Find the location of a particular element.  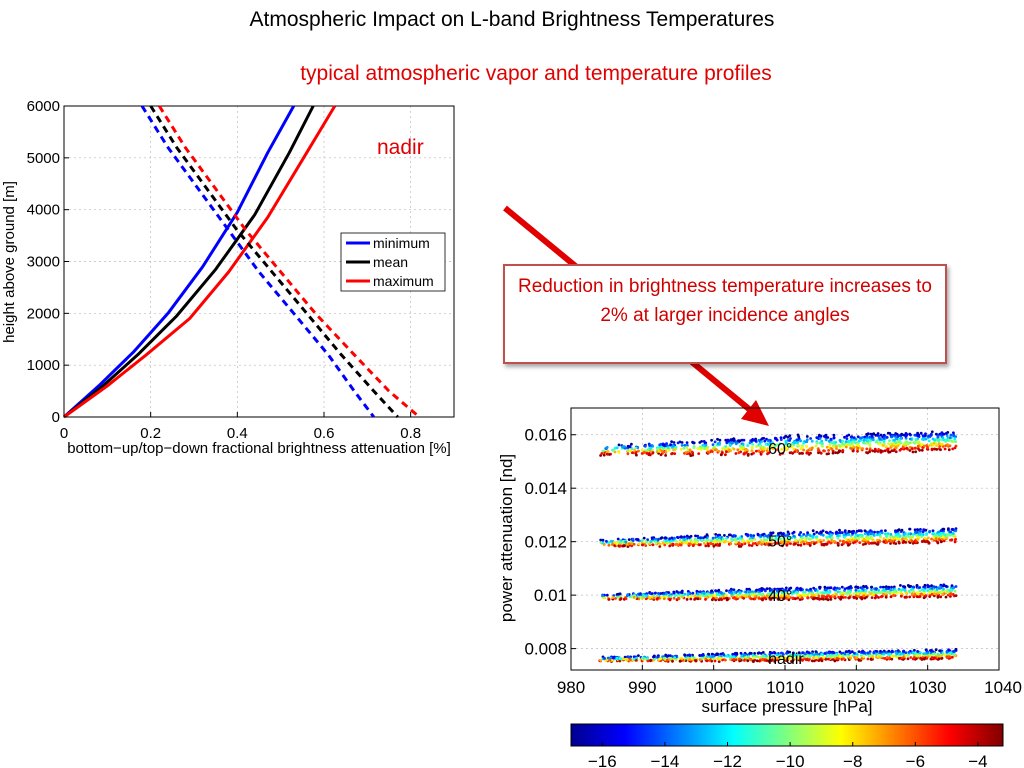

profile-ylabel: height above ground [m] is located at coordinates (9, 262).